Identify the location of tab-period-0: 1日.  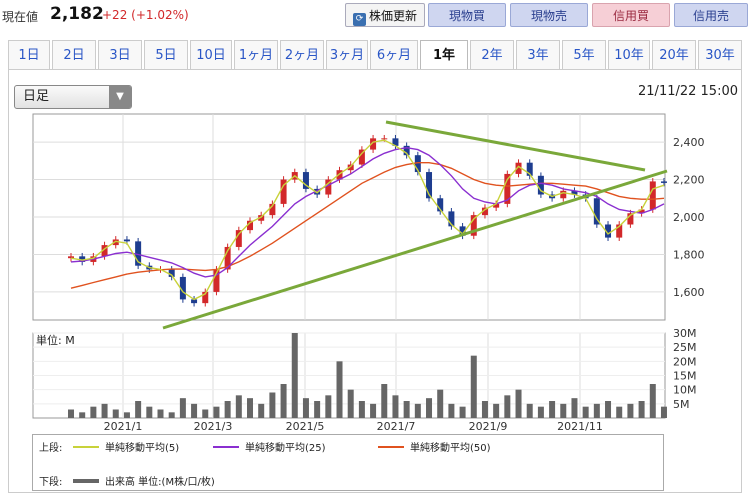
(29, 55).